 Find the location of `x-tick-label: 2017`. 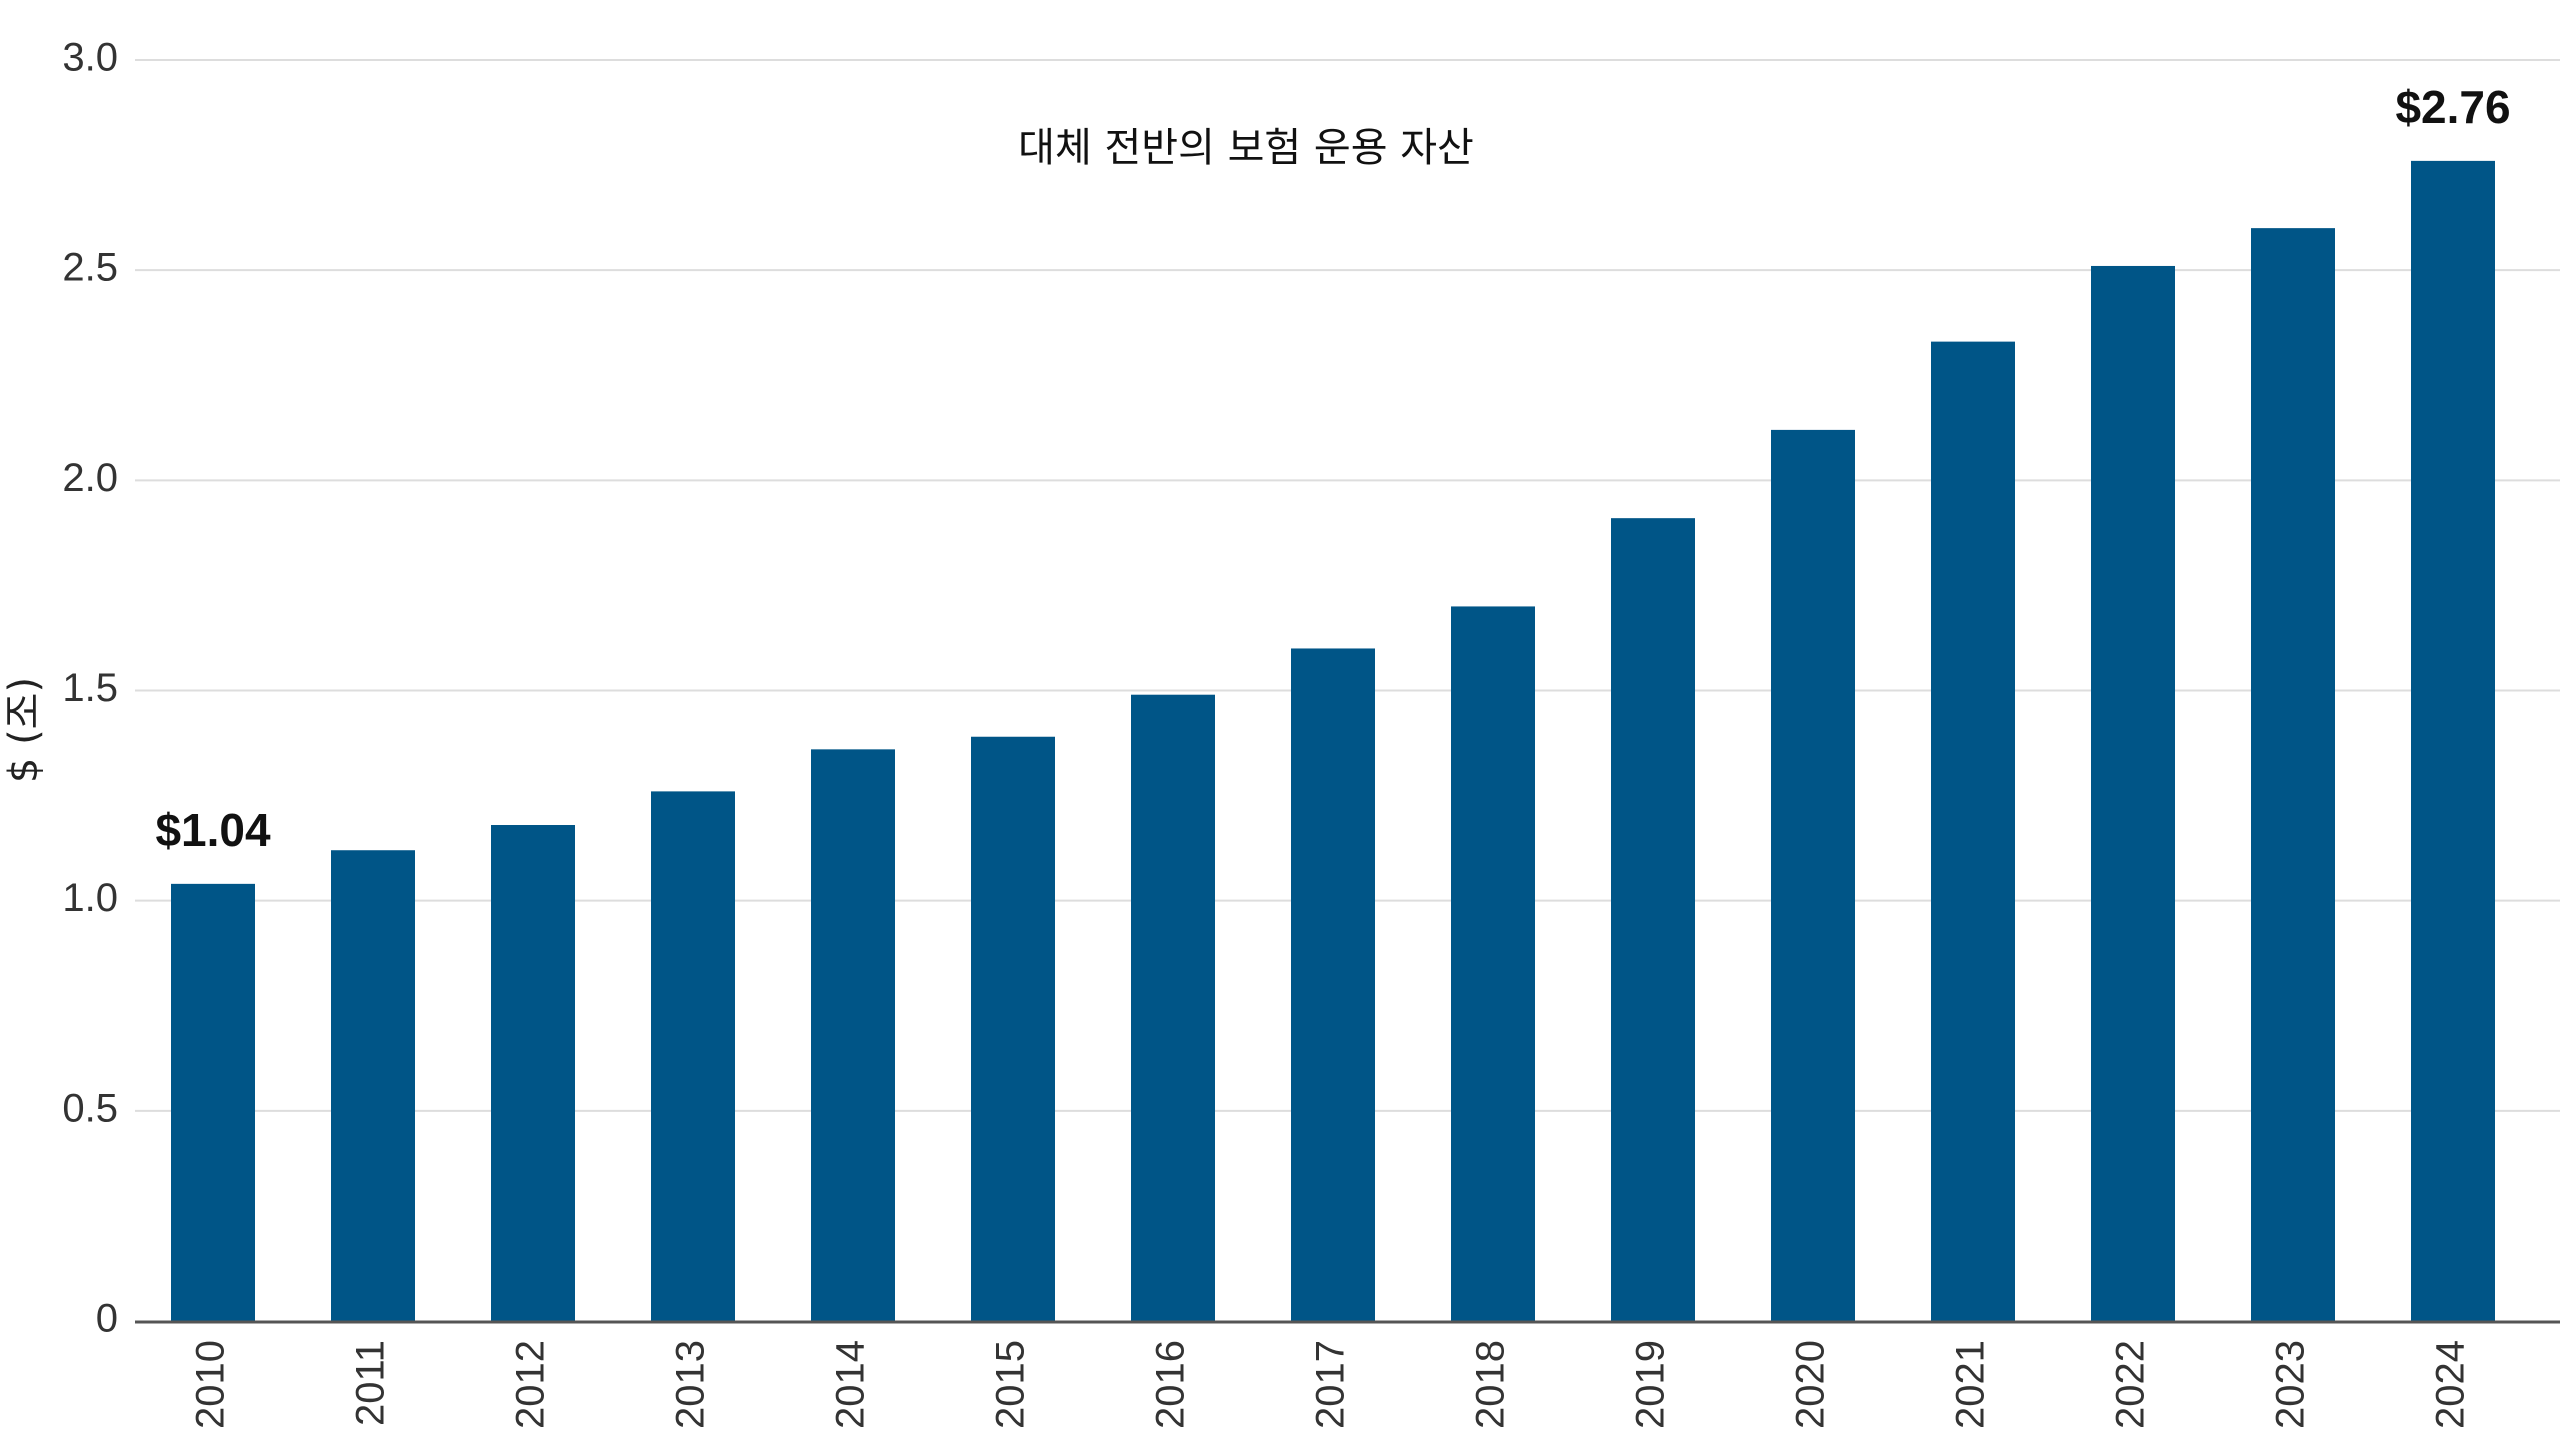

x-tick-label: 2017 is located at coordinates (1331, 1384).